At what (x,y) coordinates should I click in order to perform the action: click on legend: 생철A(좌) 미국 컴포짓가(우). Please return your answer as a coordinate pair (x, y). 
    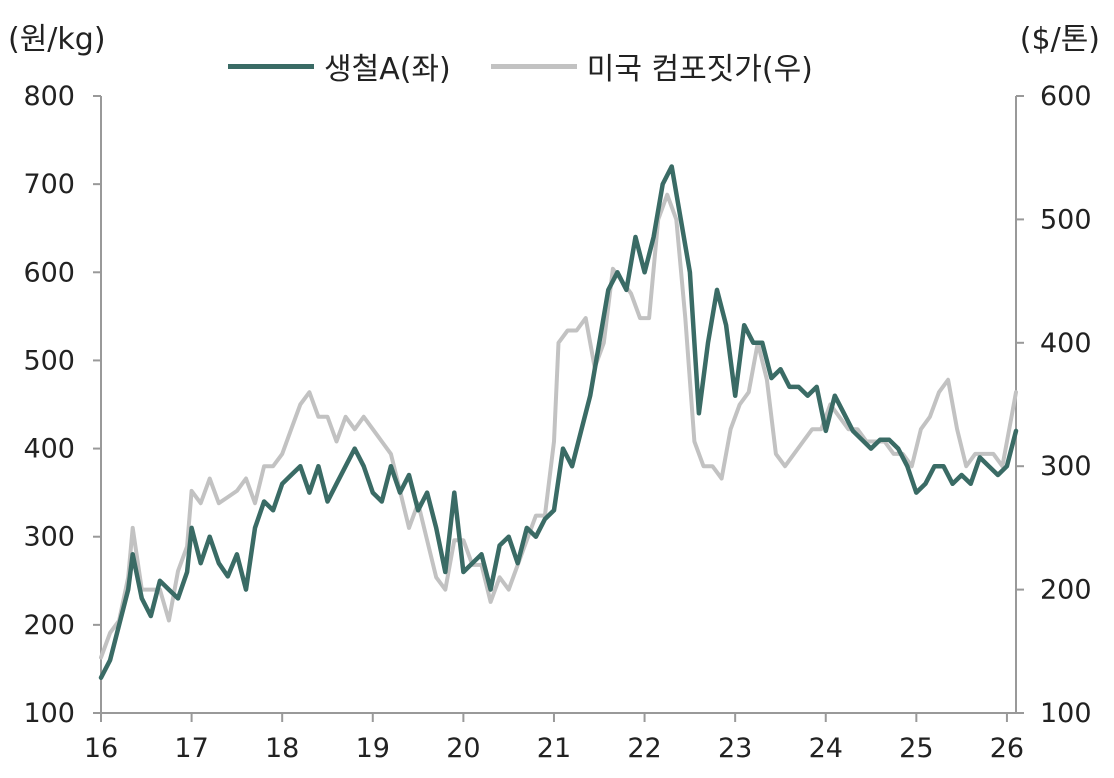
    Looking at the image, I should click on (540, 66).